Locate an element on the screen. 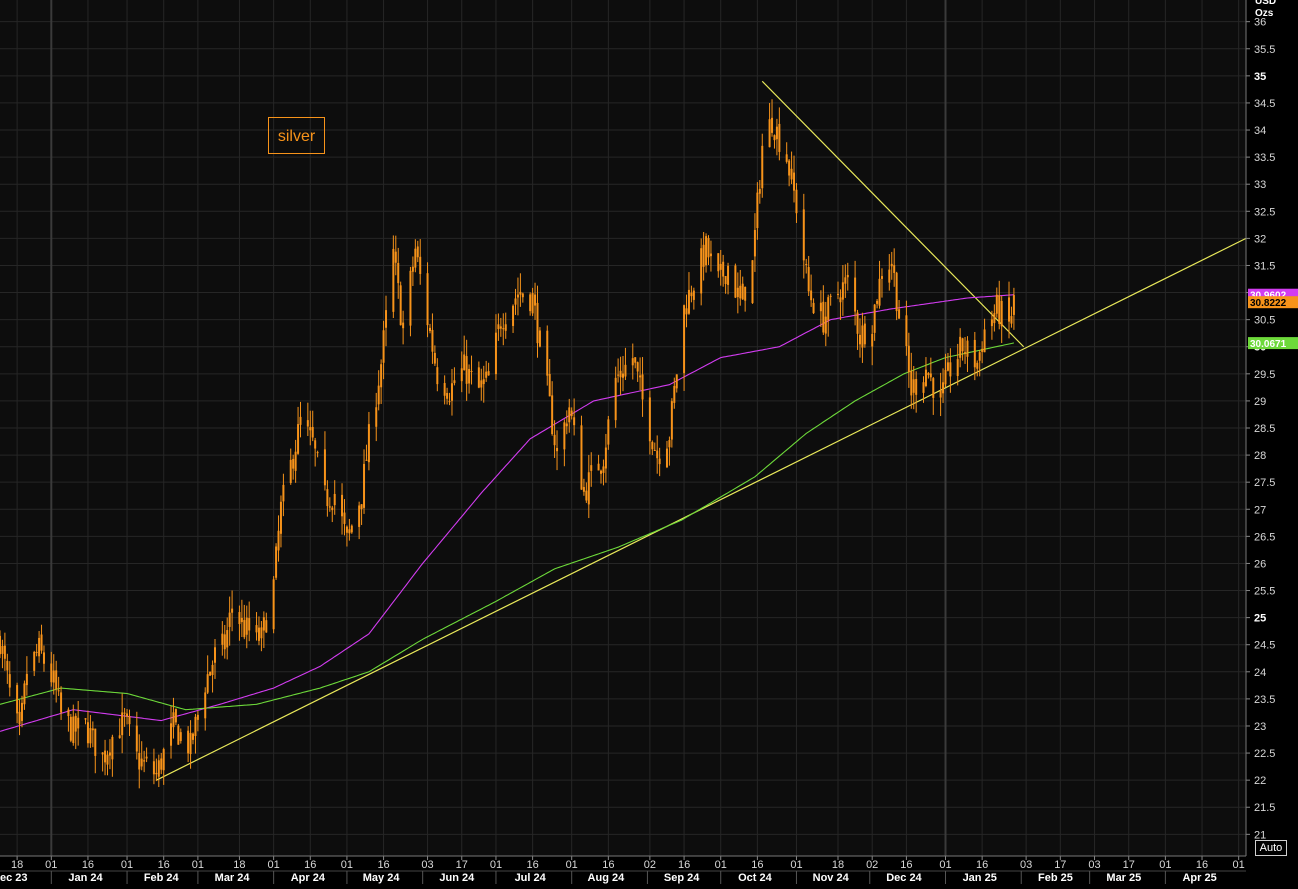  y-tick-label: 22 is located at coordinates (1260, 781).